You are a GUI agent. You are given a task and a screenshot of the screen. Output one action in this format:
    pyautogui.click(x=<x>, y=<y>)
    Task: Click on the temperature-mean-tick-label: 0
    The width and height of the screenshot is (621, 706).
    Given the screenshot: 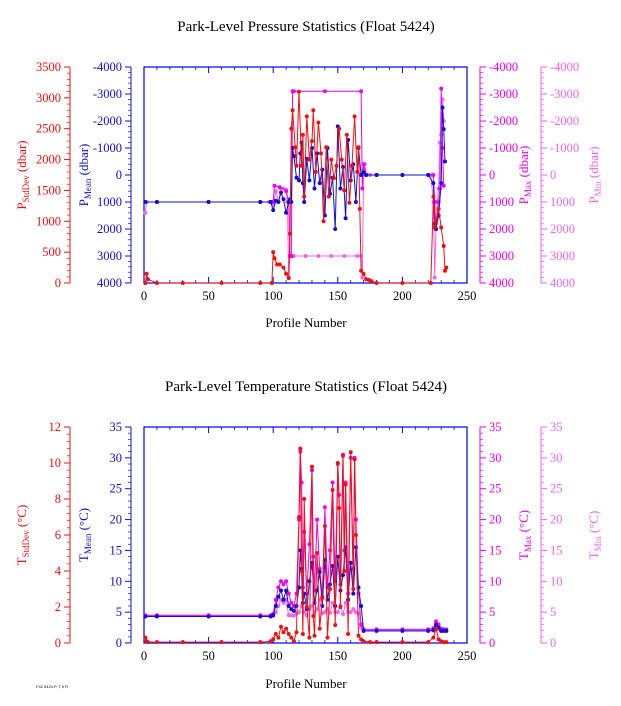 What is the action you would take?
    pyautogui.click(x=119, y=643)
    